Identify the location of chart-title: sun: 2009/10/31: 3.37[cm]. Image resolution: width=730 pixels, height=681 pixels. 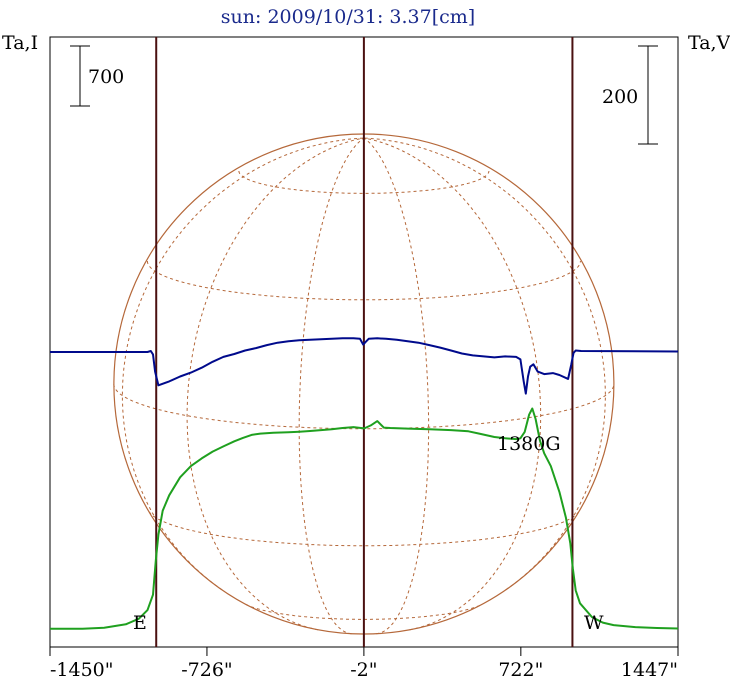
(348, 17).